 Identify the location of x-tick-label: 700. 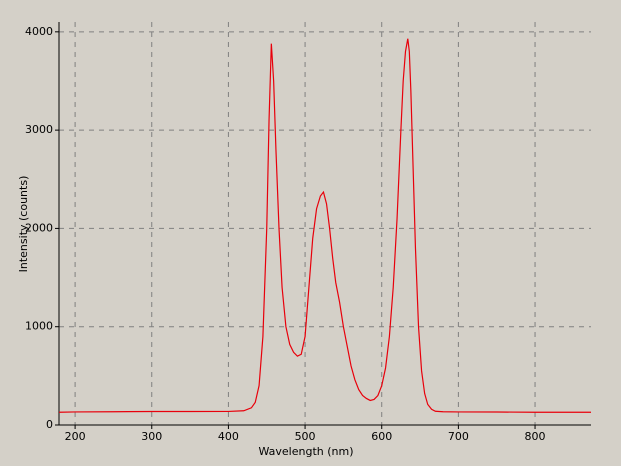
(458, 436).